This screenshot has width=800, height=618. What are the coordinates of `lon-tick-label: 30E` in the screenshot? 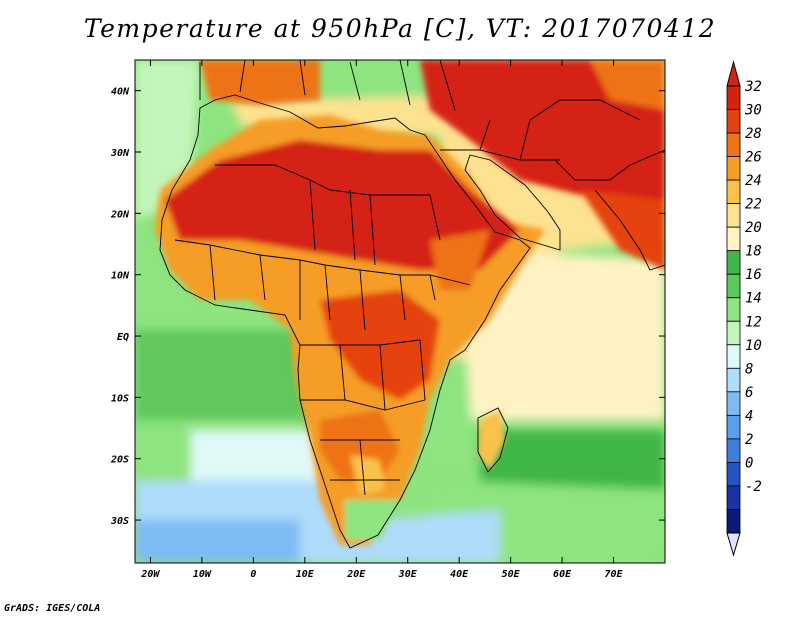 It's located at (408, 574).